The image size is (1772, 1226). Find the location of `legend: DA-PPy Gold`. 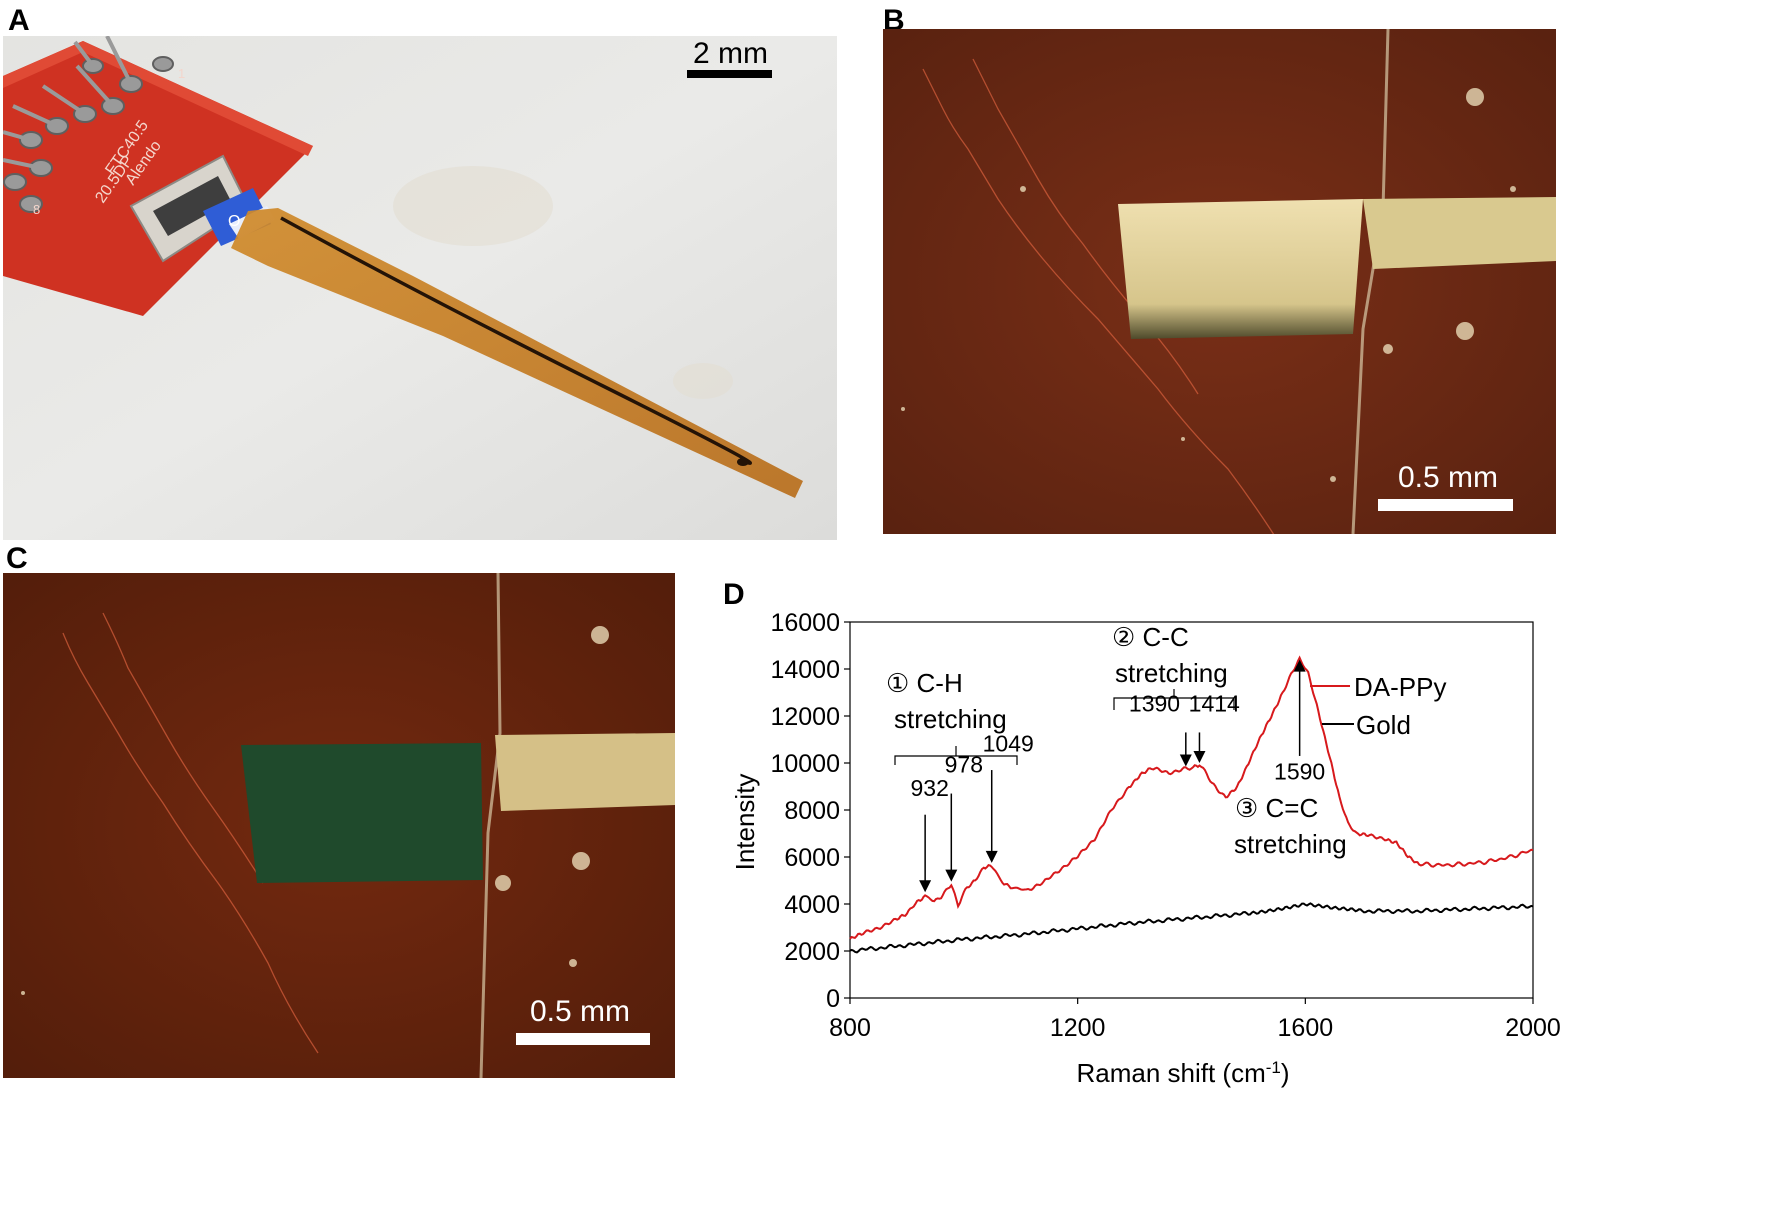

legend: DA-PPy Gold is located at coordinates (1378, 706).